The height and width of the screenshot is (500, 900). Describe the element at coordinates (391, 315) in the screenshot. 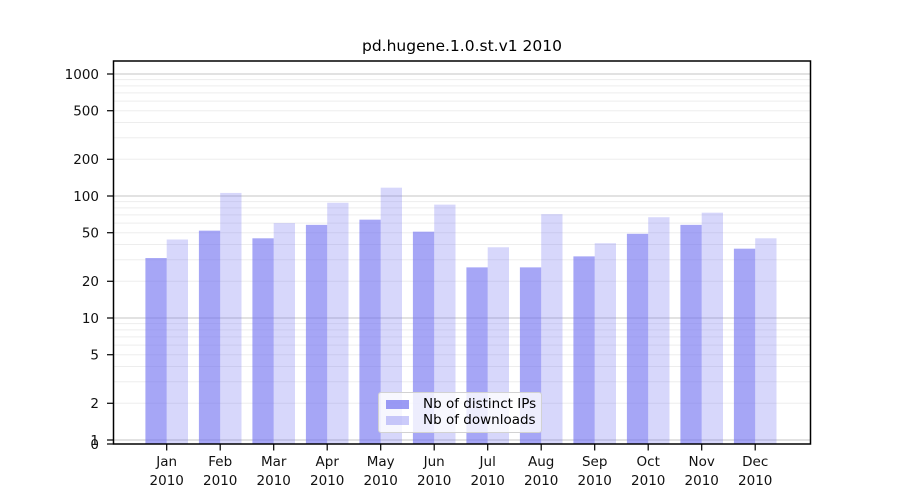

I see `bar-nb-of-downloads-may` at that location.